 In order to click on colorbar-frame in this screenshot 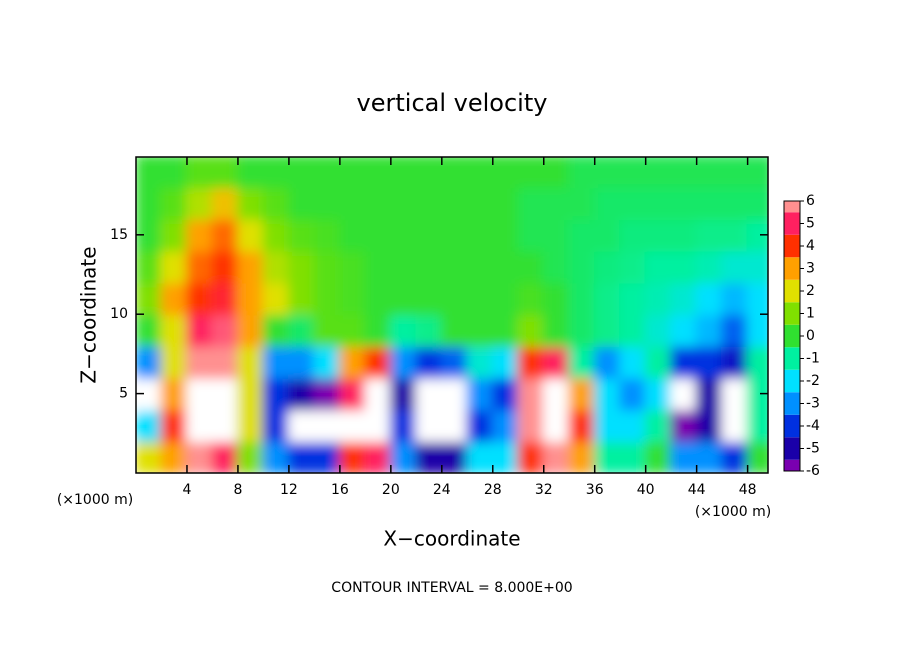, I will do `click(792, 336)`.